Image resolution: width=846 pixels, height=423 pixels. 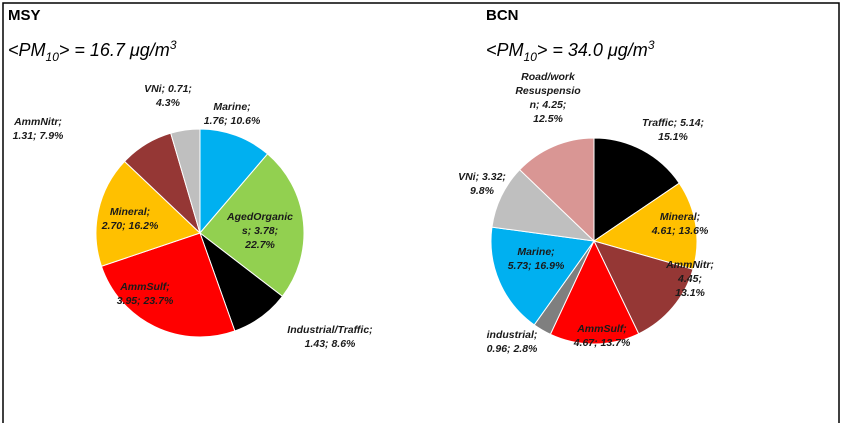 What do you see at coordinates (592, 50) in the screenshot?
I see `subtitle-part: > = 34.0 μg/m` at bounding box center [592, 50].